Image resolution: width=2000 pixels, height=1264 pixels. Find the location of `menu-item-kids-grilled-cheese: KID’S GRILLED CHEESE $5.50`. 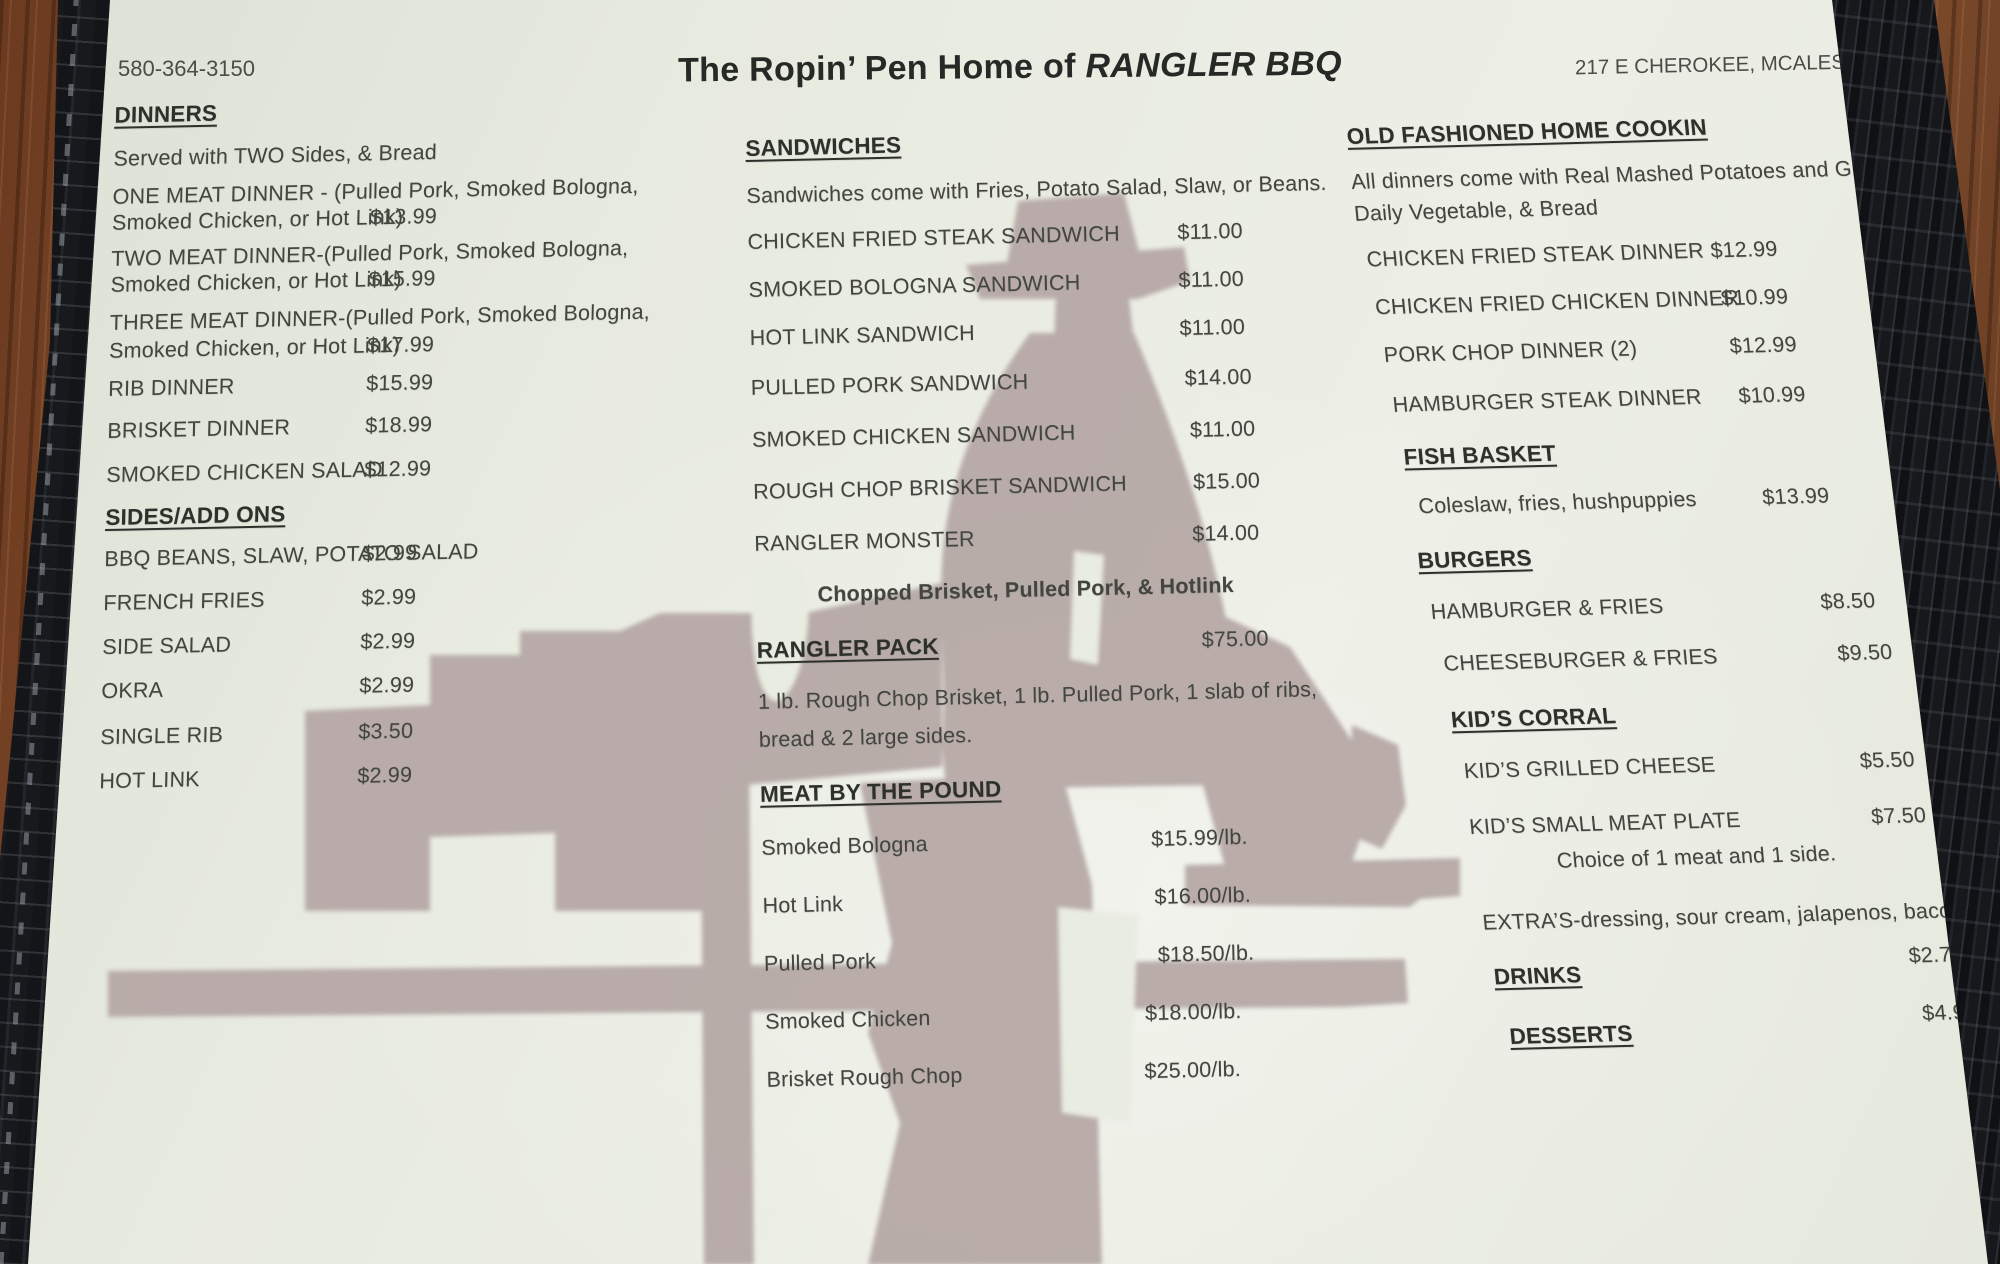

menu-item-kids-grilled-cheese: KID’S GRILLED CHEESE $5.50 is located at coordinates (1689, 765).